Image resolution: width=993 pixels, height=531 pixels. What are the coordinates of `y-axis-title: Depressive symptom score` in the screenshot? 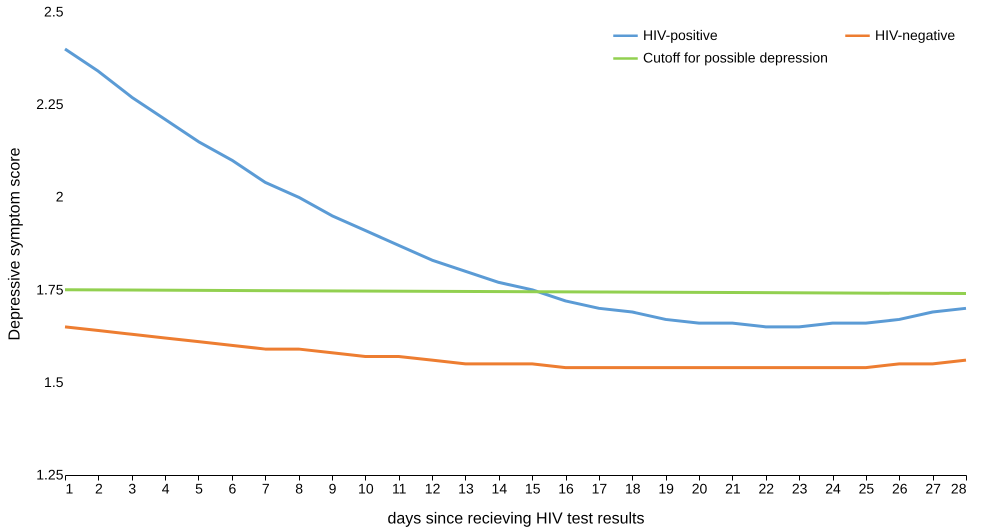 It's located at (15, 243).